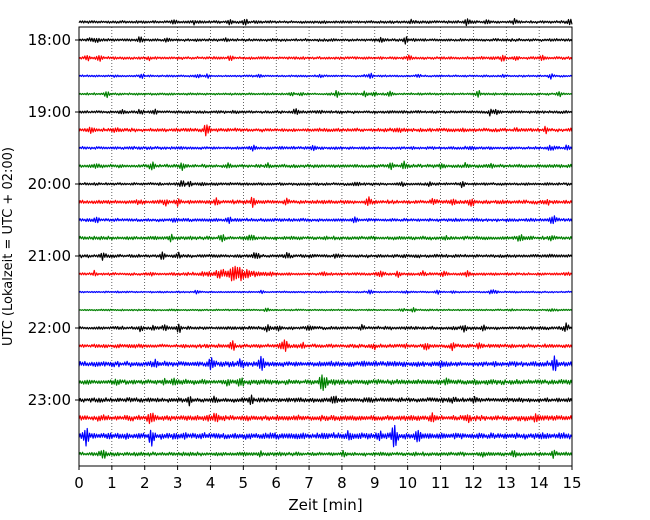  What do you see at coordinates (342, 483) in the screenshot?
I see `x-tick-label: 8` at bounding box center [342, 483].